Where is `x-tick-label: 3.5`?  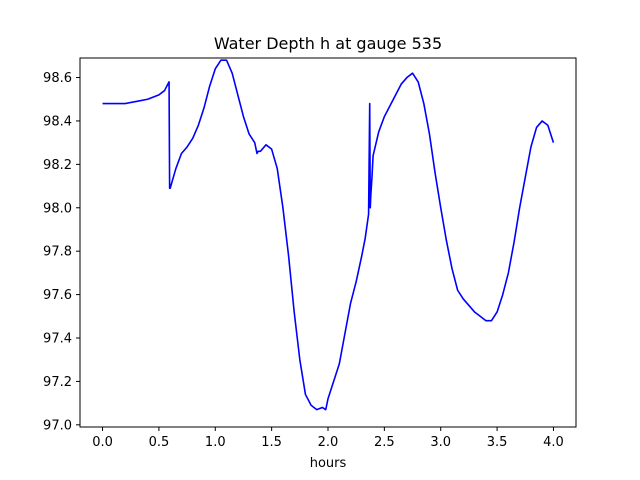
x-tick-label: 3.5 is located at coordinates (497, 442).